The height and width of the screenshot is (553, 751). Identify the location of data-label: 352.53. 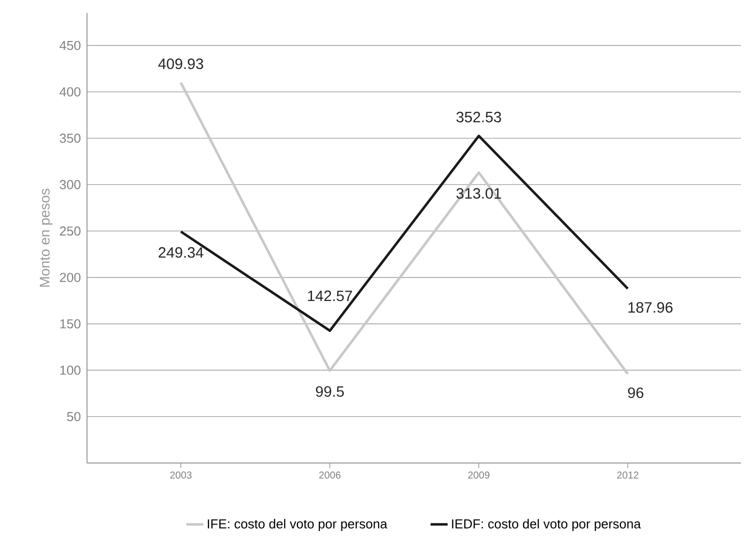
(479, 117).